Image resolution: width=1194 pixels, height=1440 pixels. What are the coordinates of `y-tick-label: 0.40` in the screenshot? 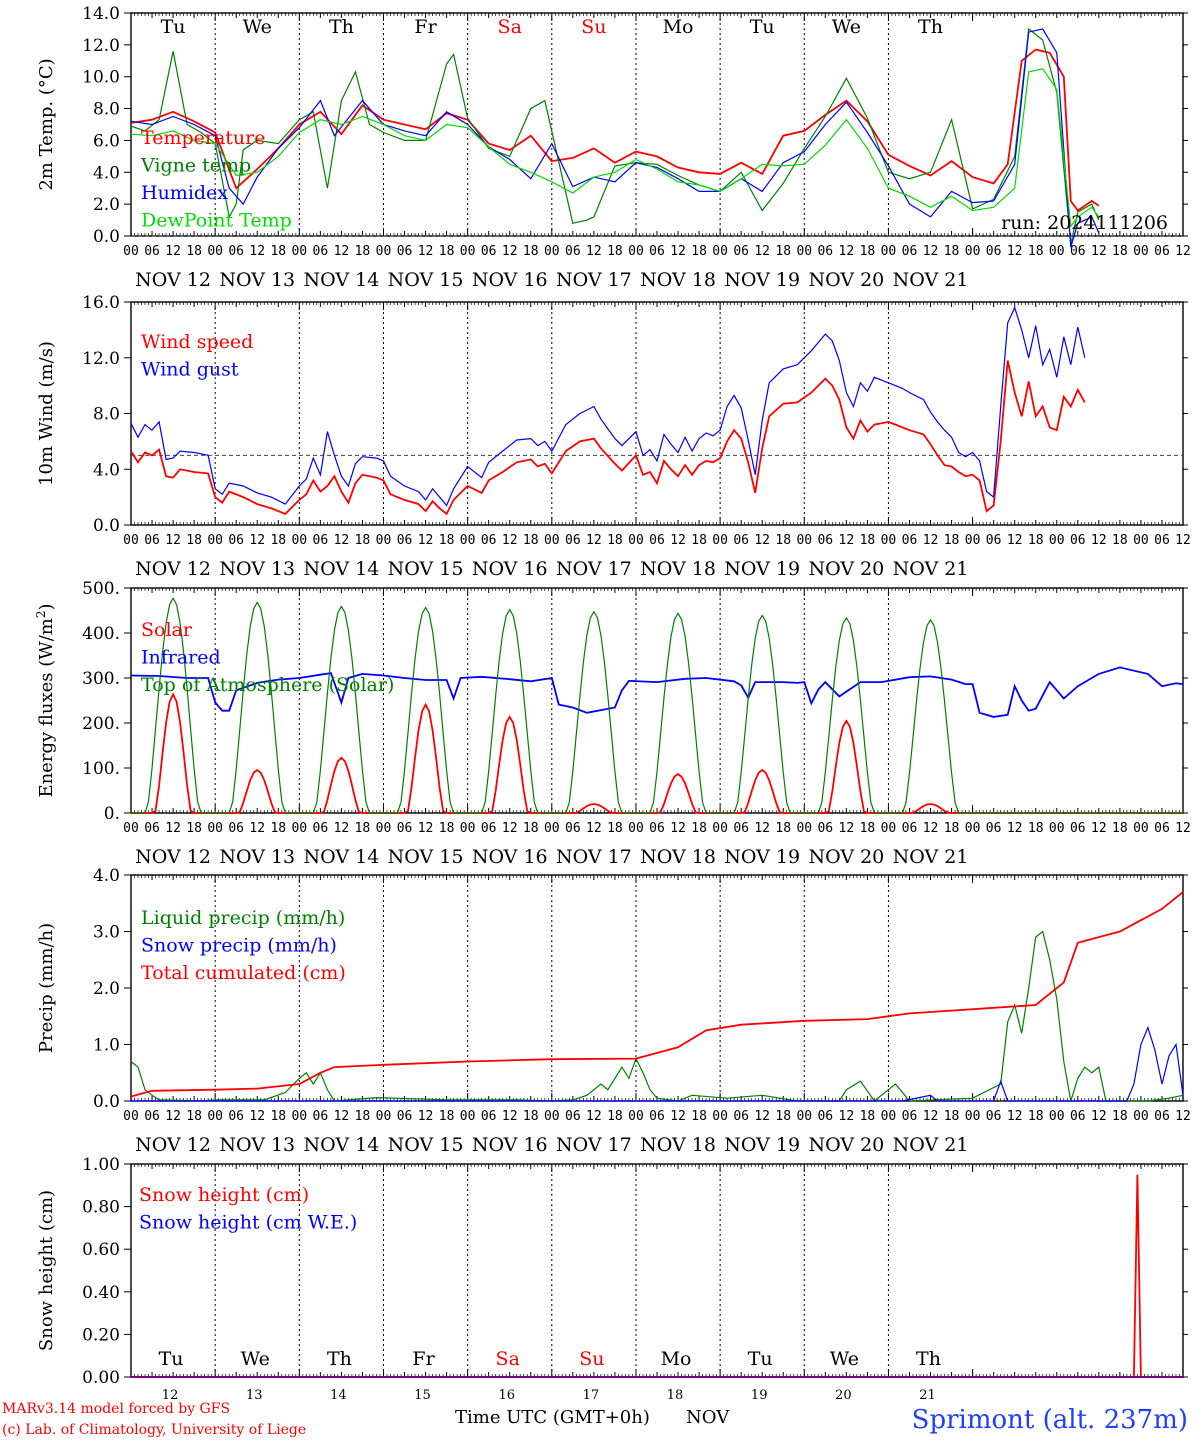 It's located at (101, 1293).